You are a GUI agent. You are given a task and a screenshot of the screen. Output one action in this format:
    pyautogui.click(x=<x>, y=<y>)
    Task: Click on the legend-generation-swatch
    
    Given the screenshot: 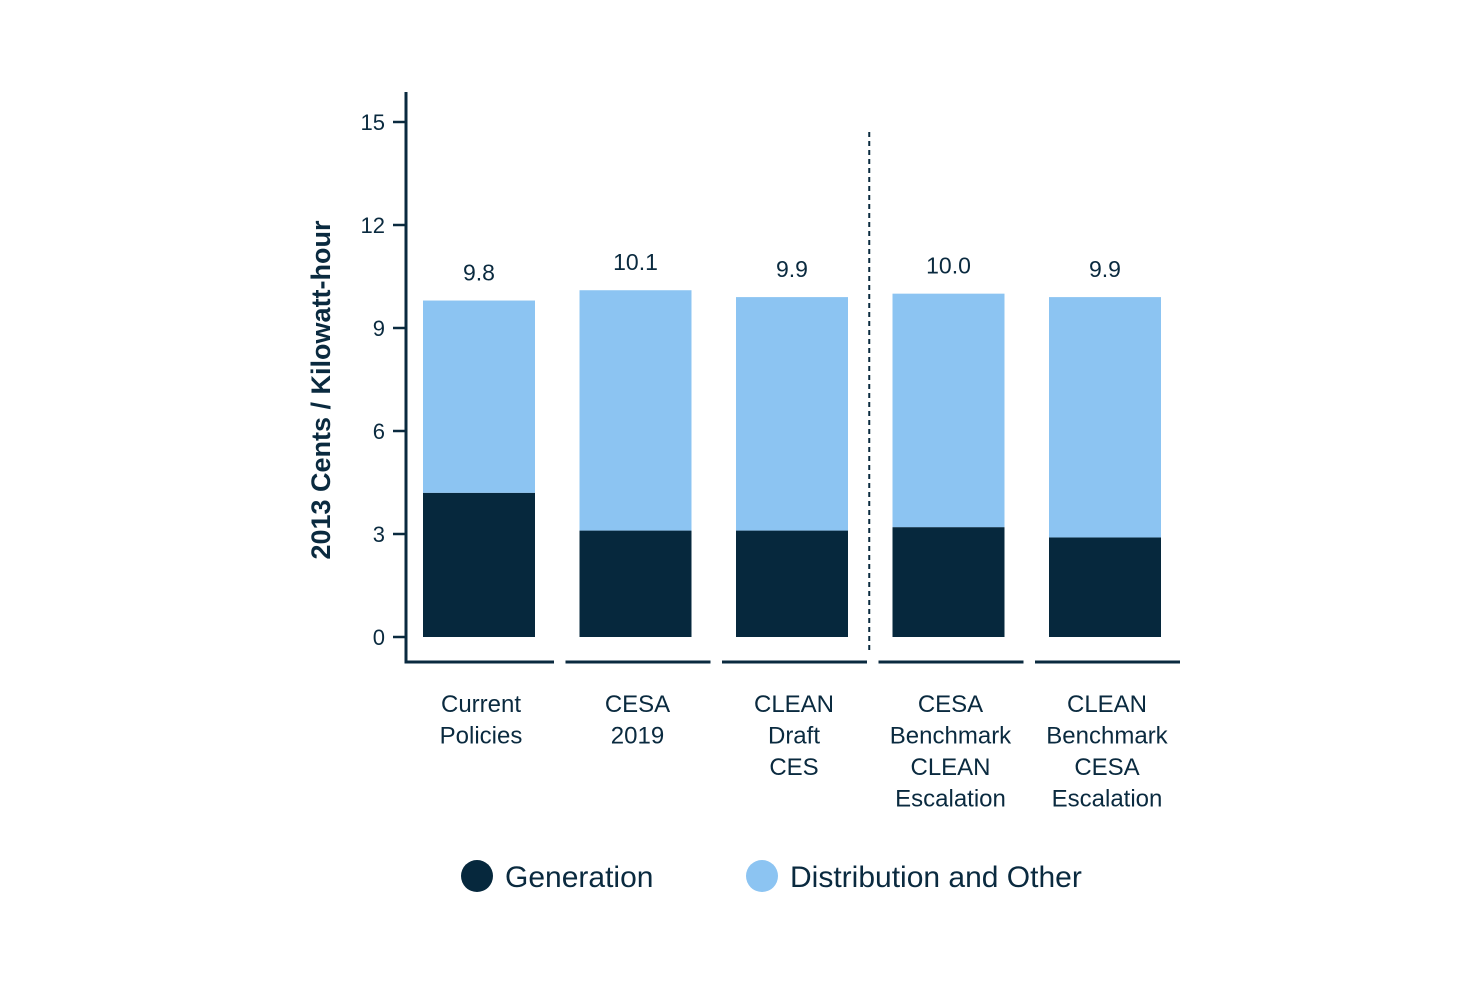 What is the action you would take?
    pyautogui.click(x=477, y=876)
    